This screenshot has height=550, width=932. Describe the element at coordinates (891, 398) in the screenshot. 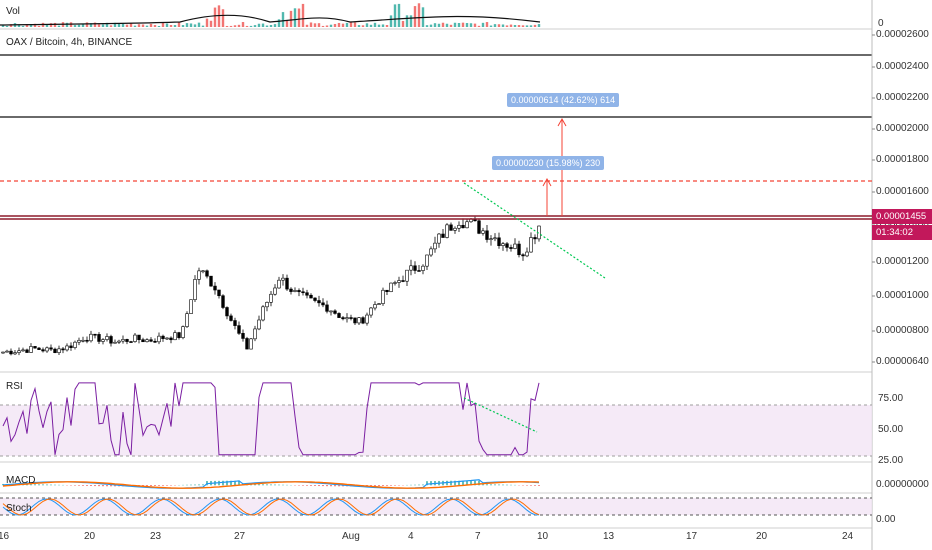

I see `rsi-axis-label: 75.00` at that location.